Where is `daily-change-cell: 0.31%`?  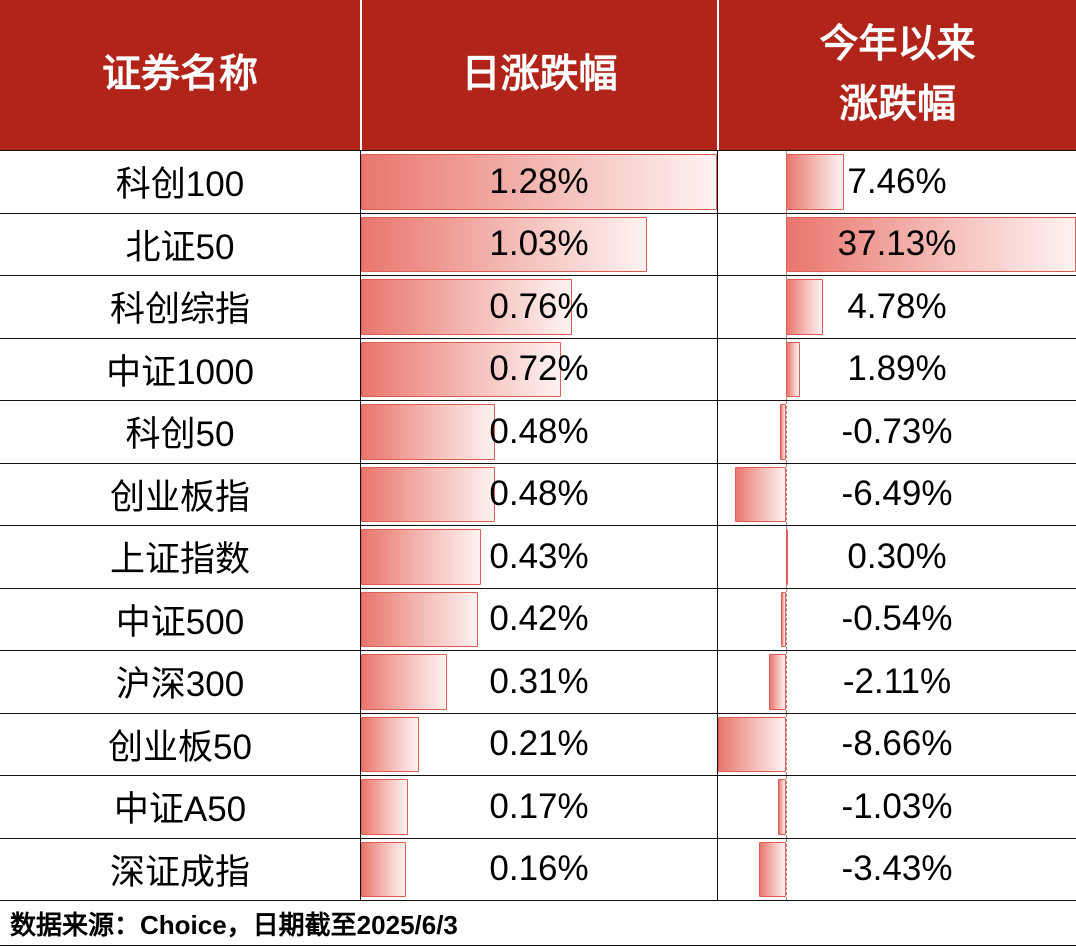 daily-change-cell: 0.31% is located at coordinates (538, 682).